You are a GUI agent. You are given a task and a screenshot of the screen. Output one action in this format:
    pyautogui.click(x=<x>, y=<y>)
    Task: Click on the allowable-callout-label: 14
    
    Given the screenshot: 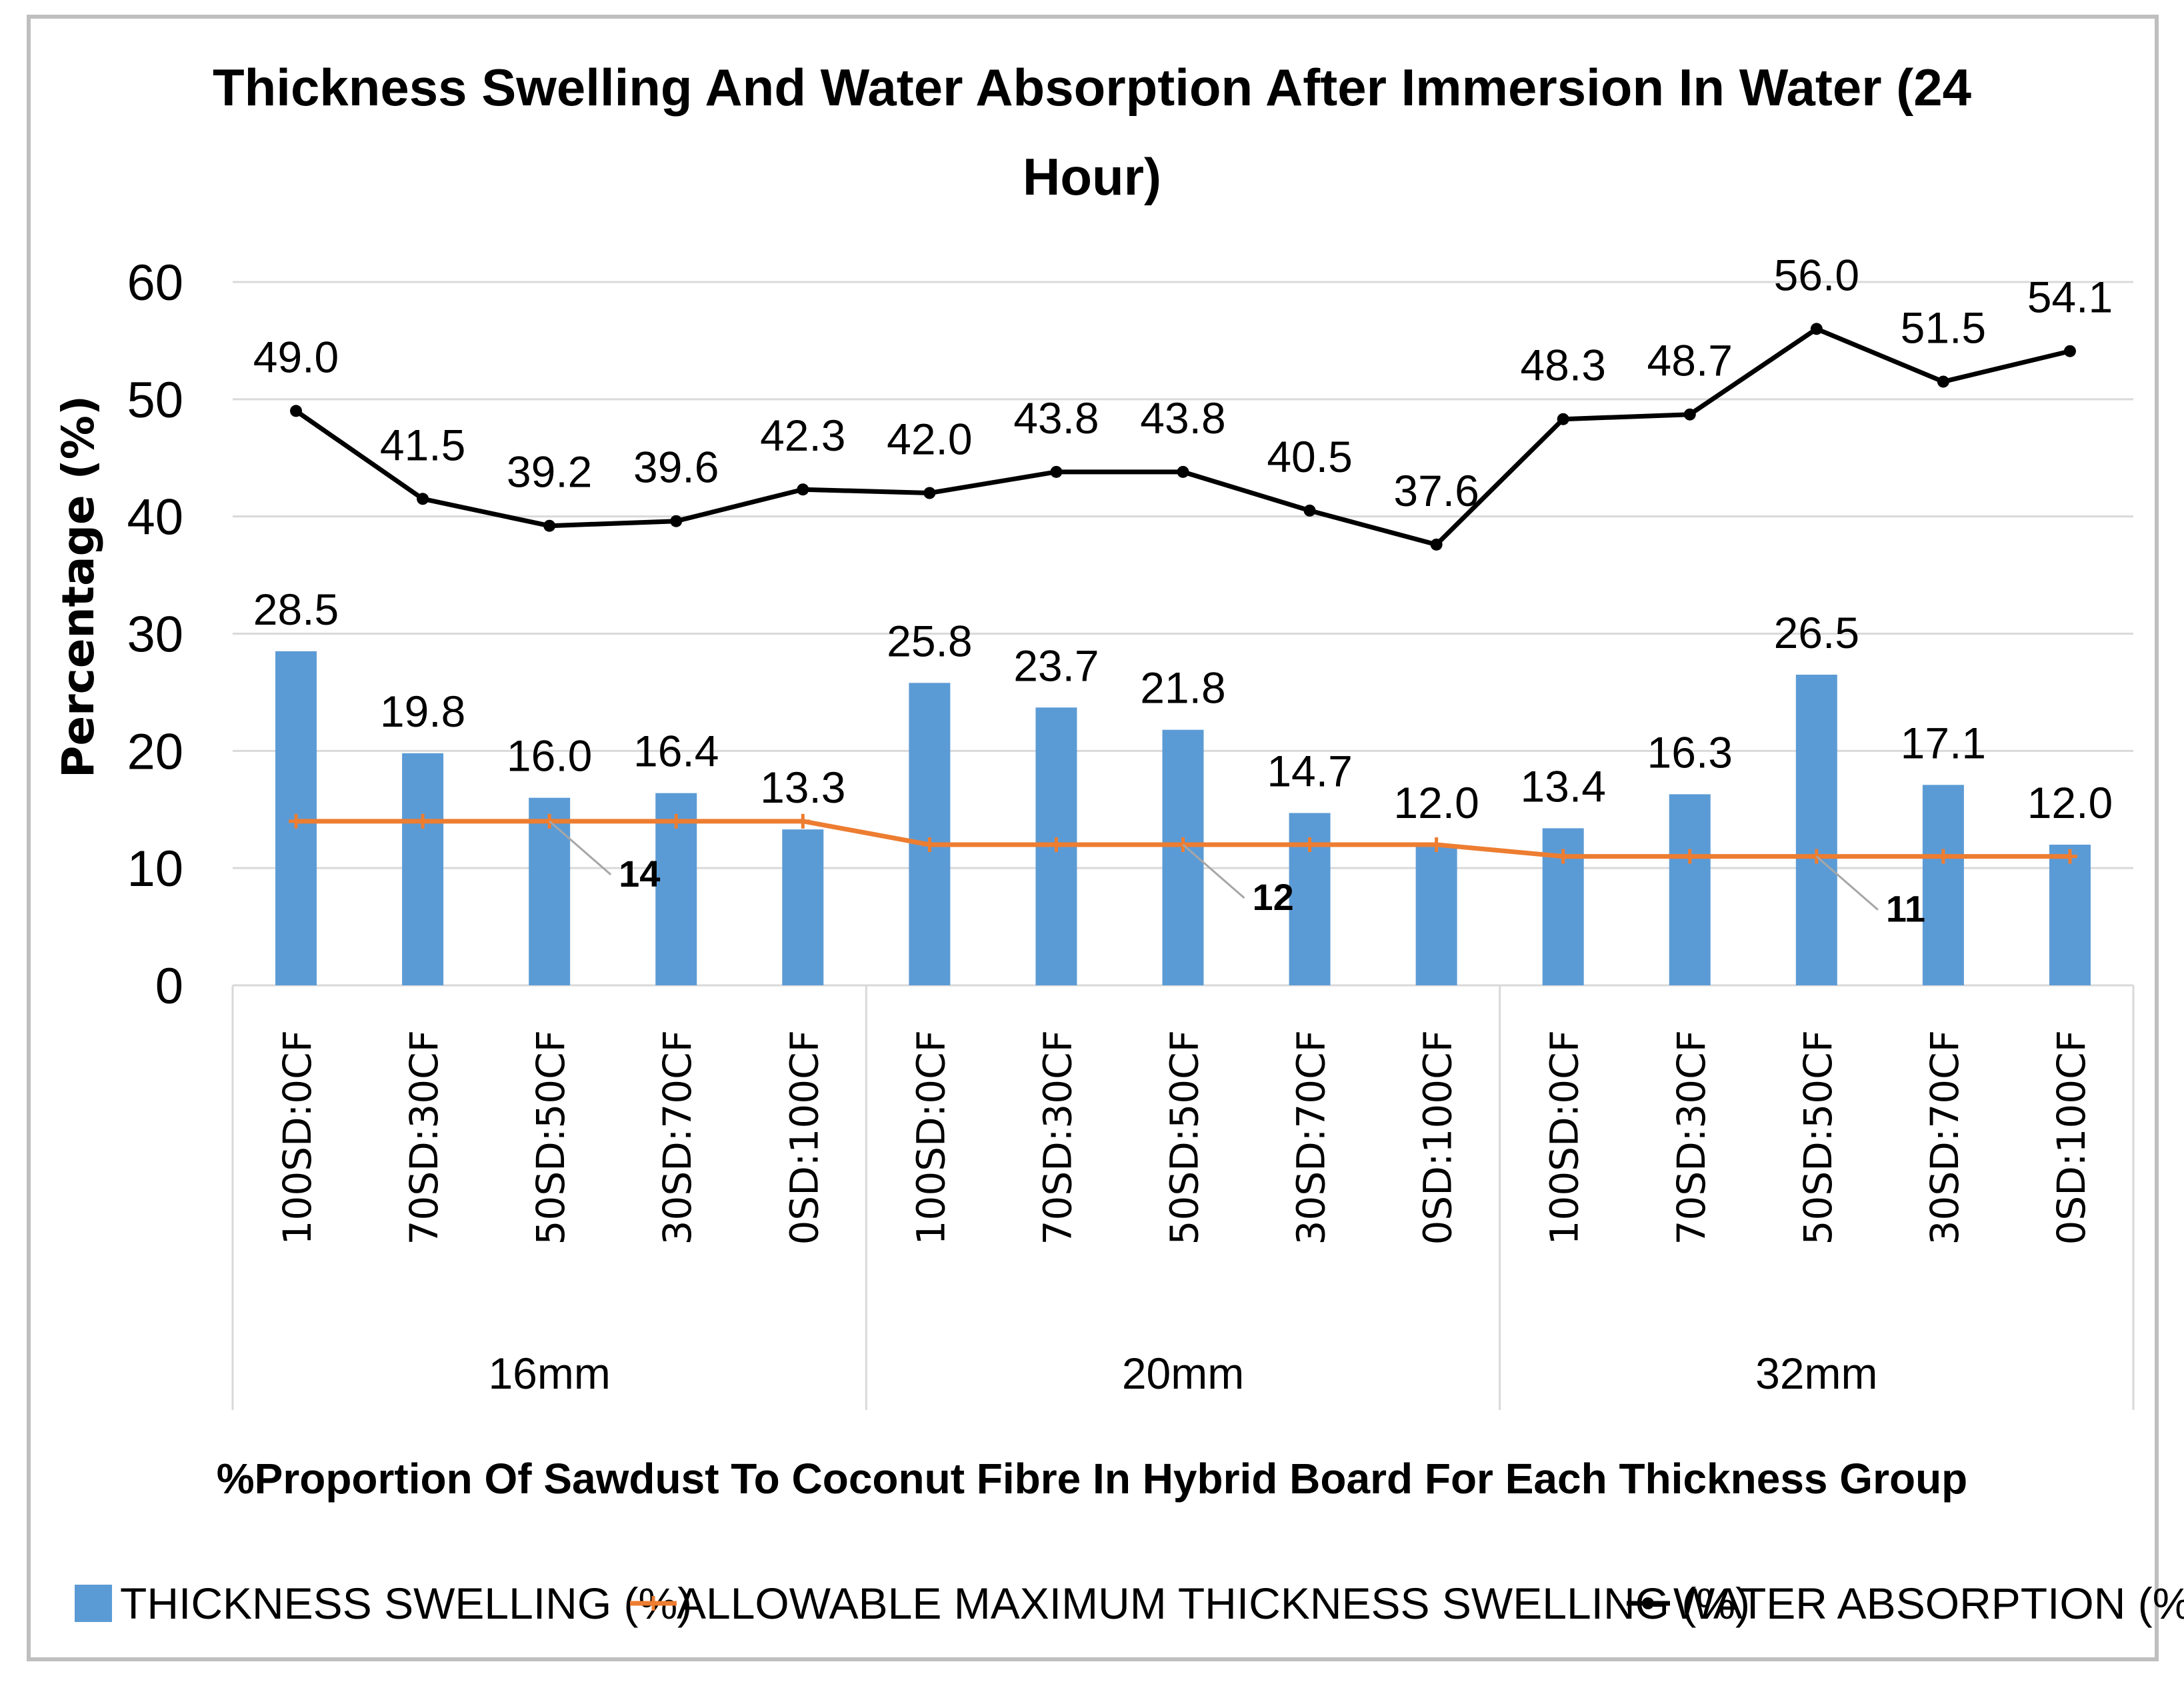 What is the action you would take?
    pyautogui.click(x=639, y=874)
    